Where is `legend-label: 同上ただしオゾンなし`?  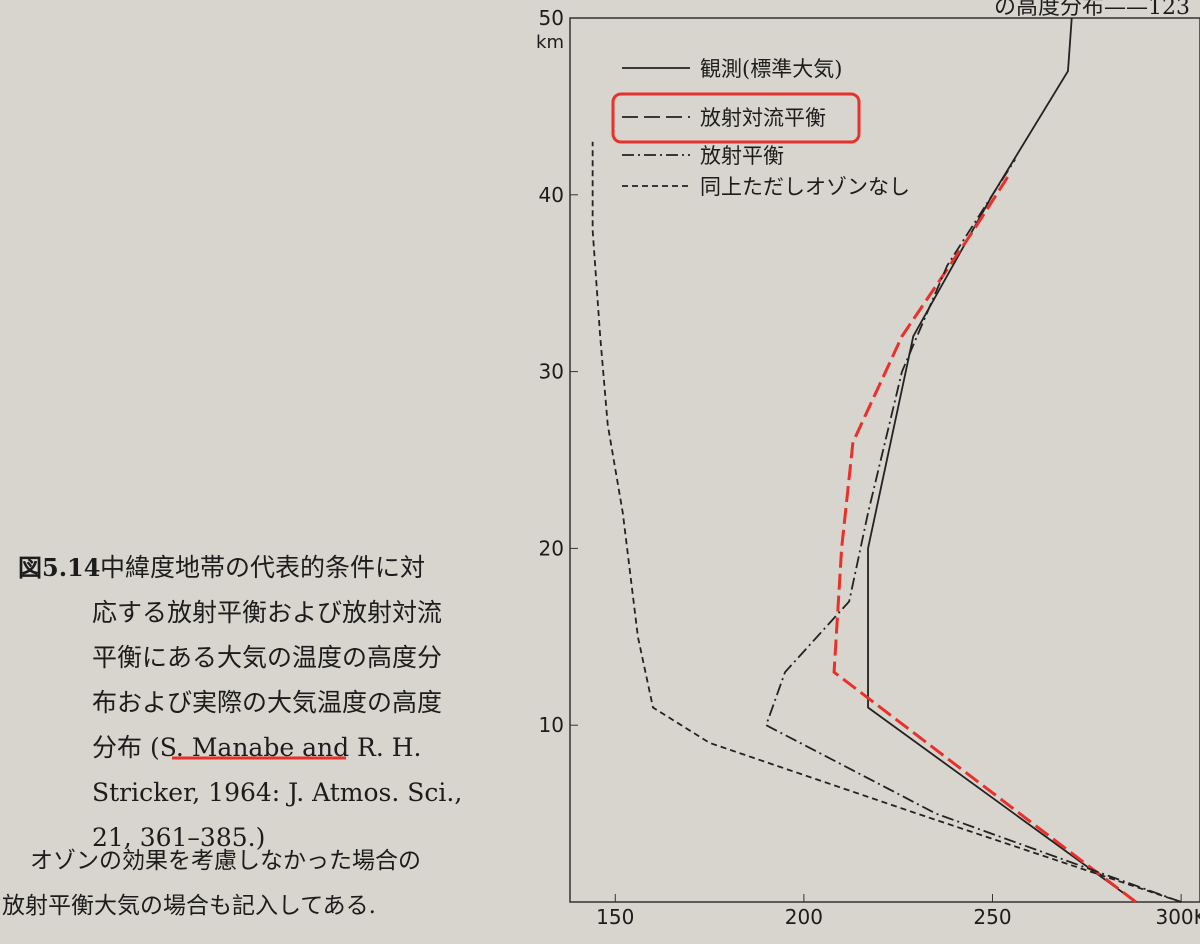
legend-label: 同上ただしオゾンなし is located at coordinates (805, 187).